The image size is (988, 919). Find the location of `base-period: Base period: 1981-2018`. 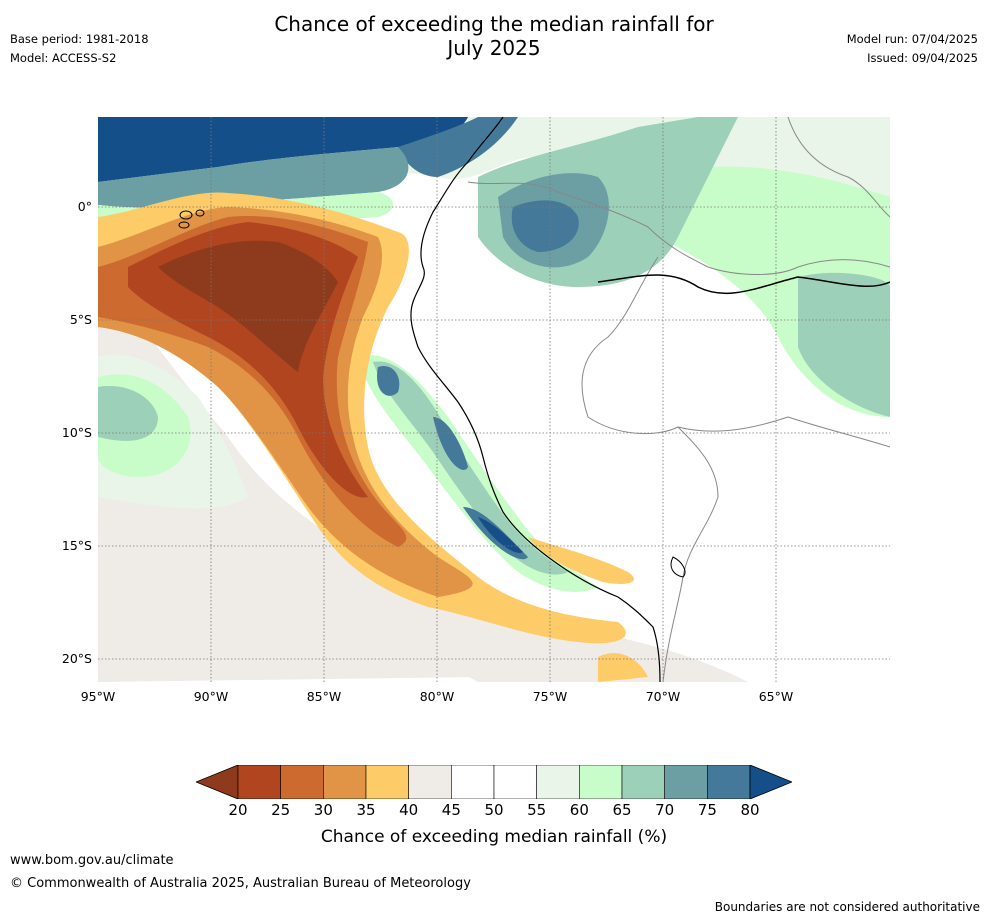

base-period: Base period: 1981-2018 is located at coordinates (79, 39).